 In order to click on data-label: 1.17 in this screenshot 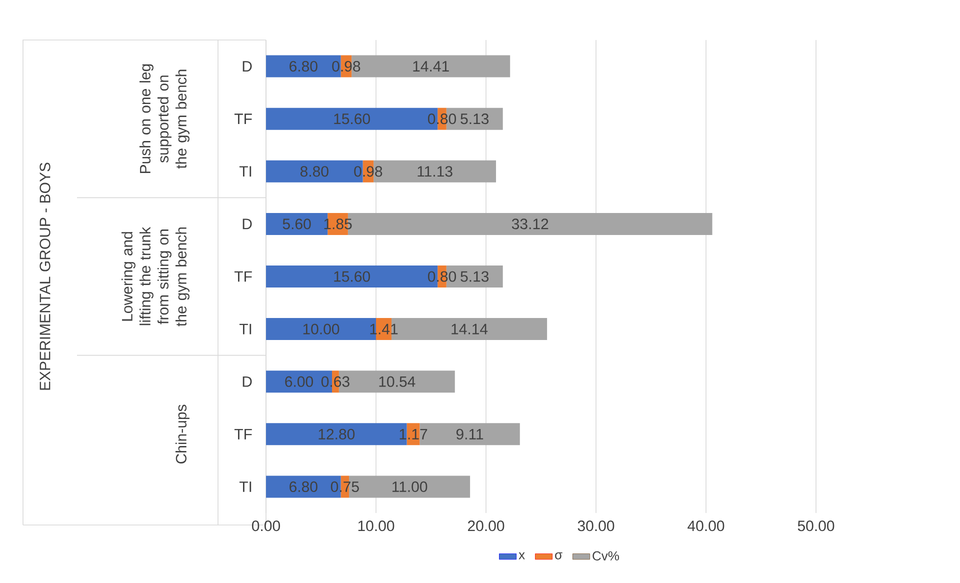, I will do `click(414, 434)`.